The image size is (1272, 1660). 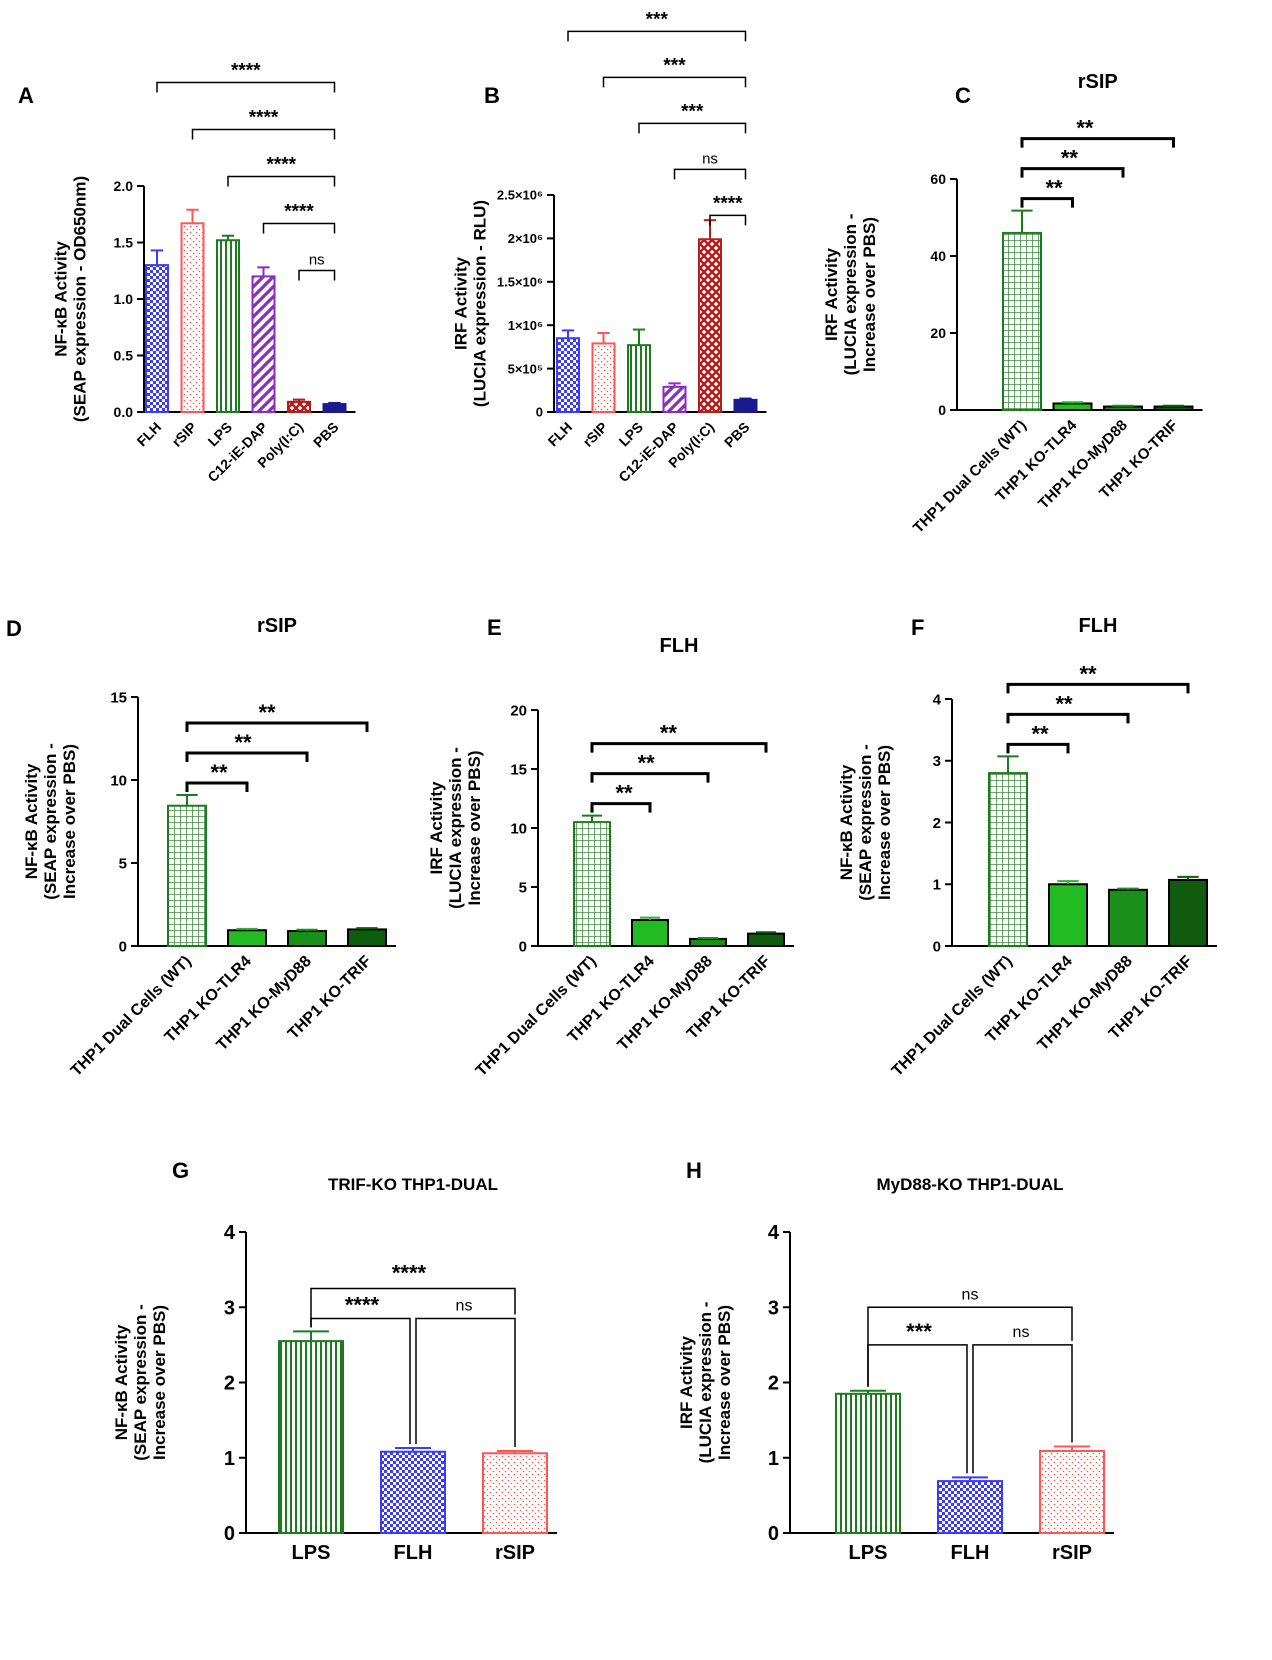 What do you see at coordinates (124, 186) in the screenshot?
I see `y-tick-label: 2.0` at bounding box center [124, 186].